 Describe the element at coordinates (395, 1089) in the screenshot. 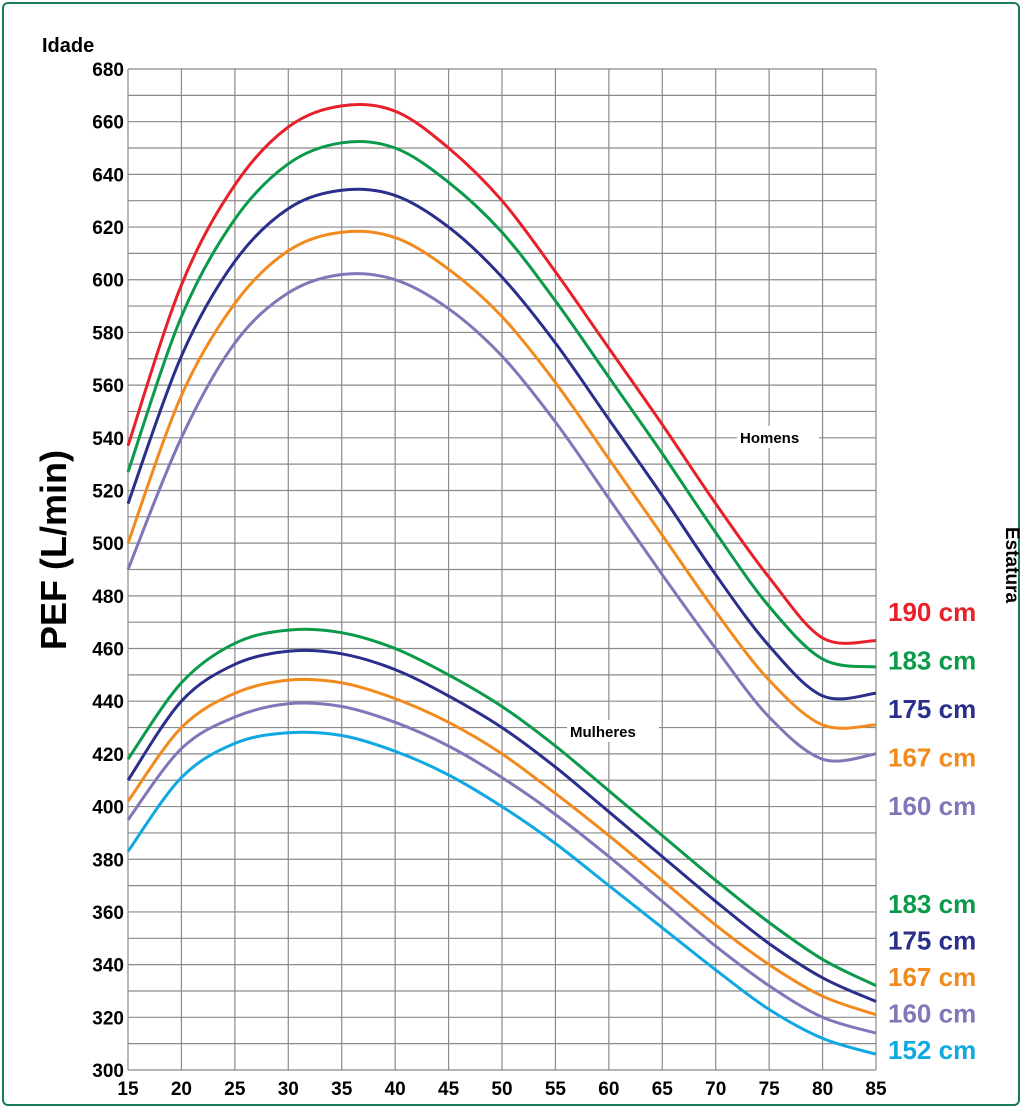

I see `x-tick-label: 40` at that location.